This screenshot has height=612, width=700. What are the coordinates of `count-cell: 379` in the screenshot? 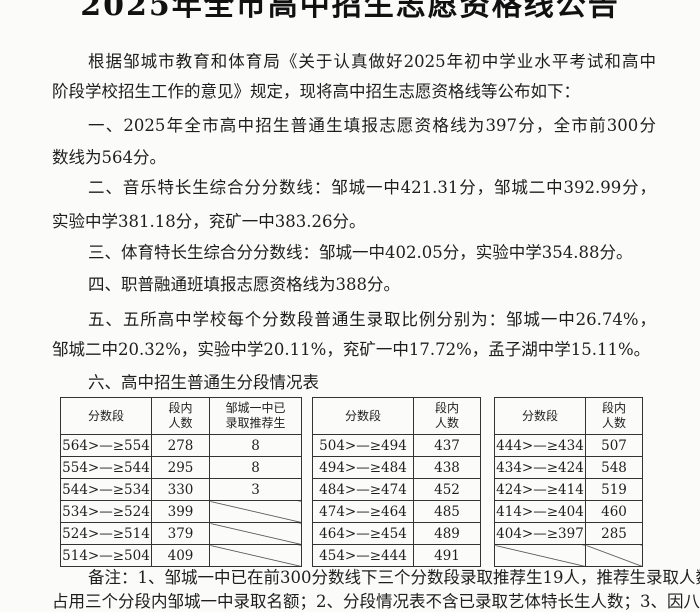 It's located at (180, 533).